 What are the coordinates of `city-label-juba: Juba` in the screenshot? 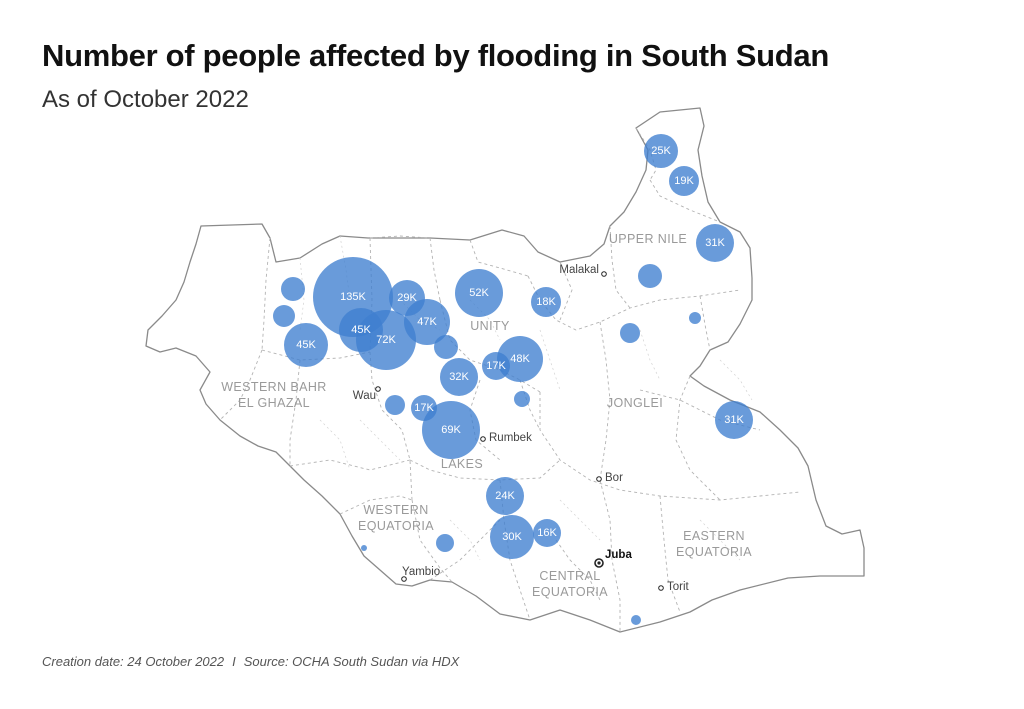 It's located at (618, 555).